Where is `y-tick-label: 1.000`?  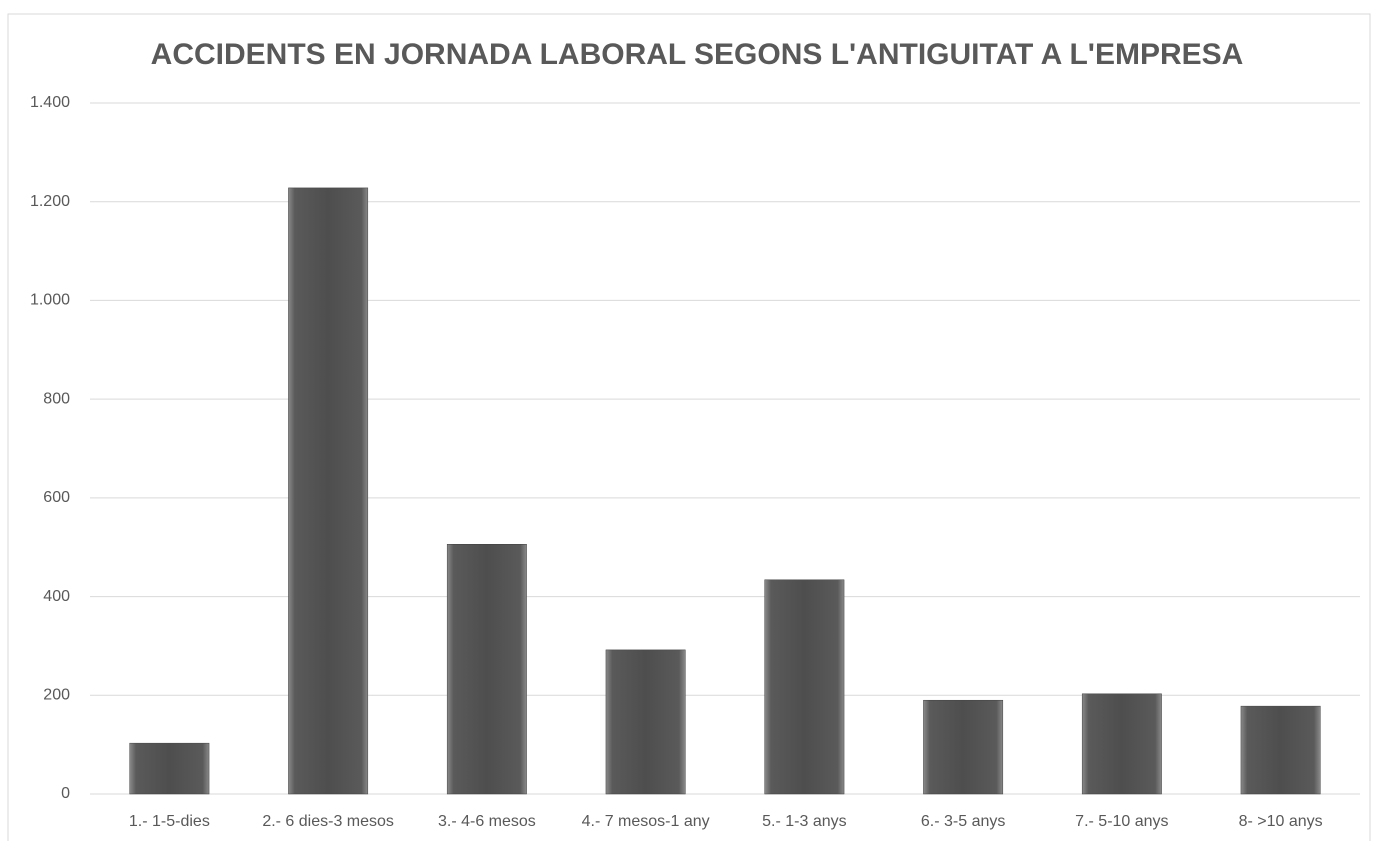 y-tick-label: 1.000 is located at coordinates (50, 300).